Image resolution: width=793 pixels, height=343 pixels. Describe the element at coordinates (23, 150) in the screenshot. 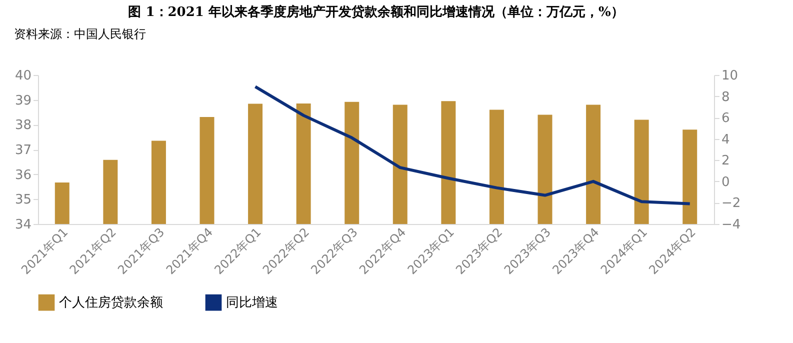

I see `y-tick-label: 37` at that location.